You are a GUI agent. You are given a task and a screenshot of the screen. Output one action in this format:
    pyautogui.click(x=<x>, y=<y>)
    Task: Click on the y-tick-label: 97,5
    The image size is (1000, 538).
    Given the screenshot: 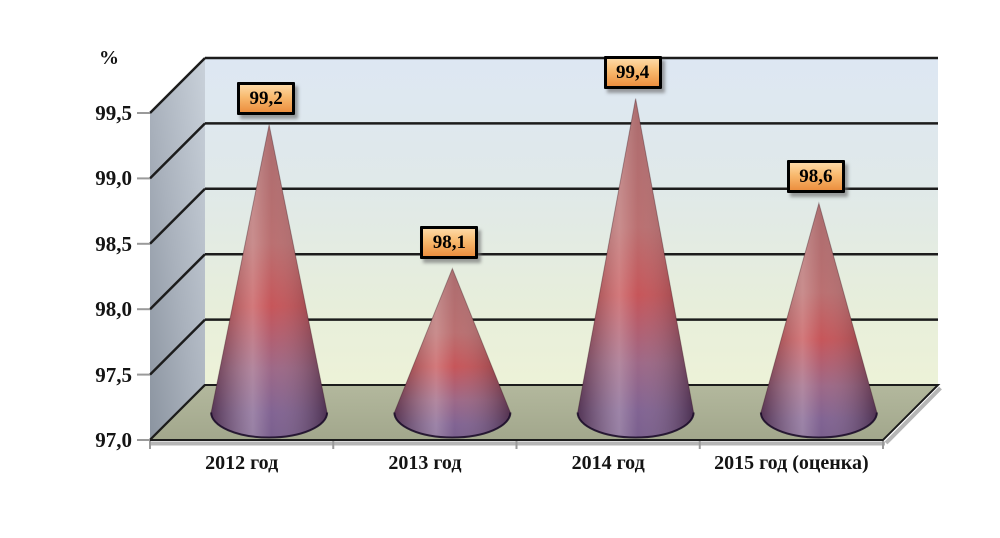 What is the action you would take?
    pyautogui.click(x=113, y=374)
    